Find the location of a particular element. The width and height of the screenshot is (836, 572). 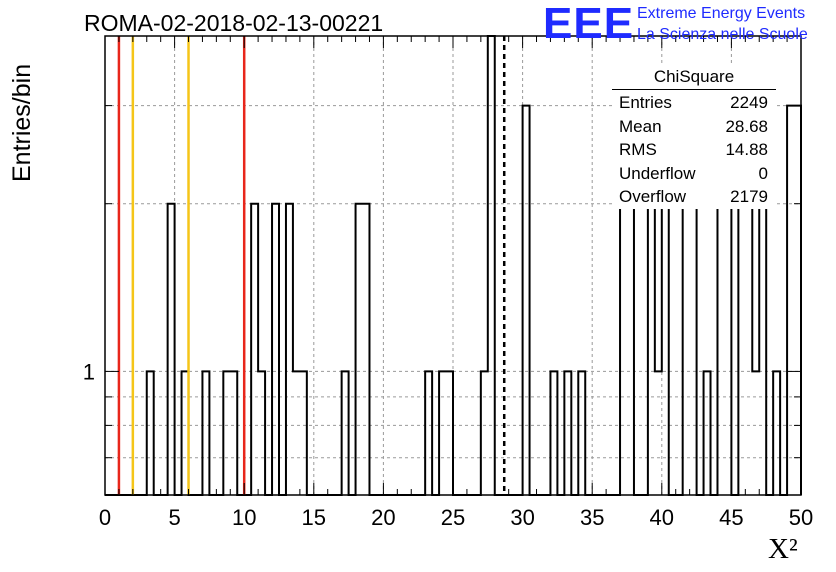

stats-value: 14.88 is located at coordinates (746, 149).